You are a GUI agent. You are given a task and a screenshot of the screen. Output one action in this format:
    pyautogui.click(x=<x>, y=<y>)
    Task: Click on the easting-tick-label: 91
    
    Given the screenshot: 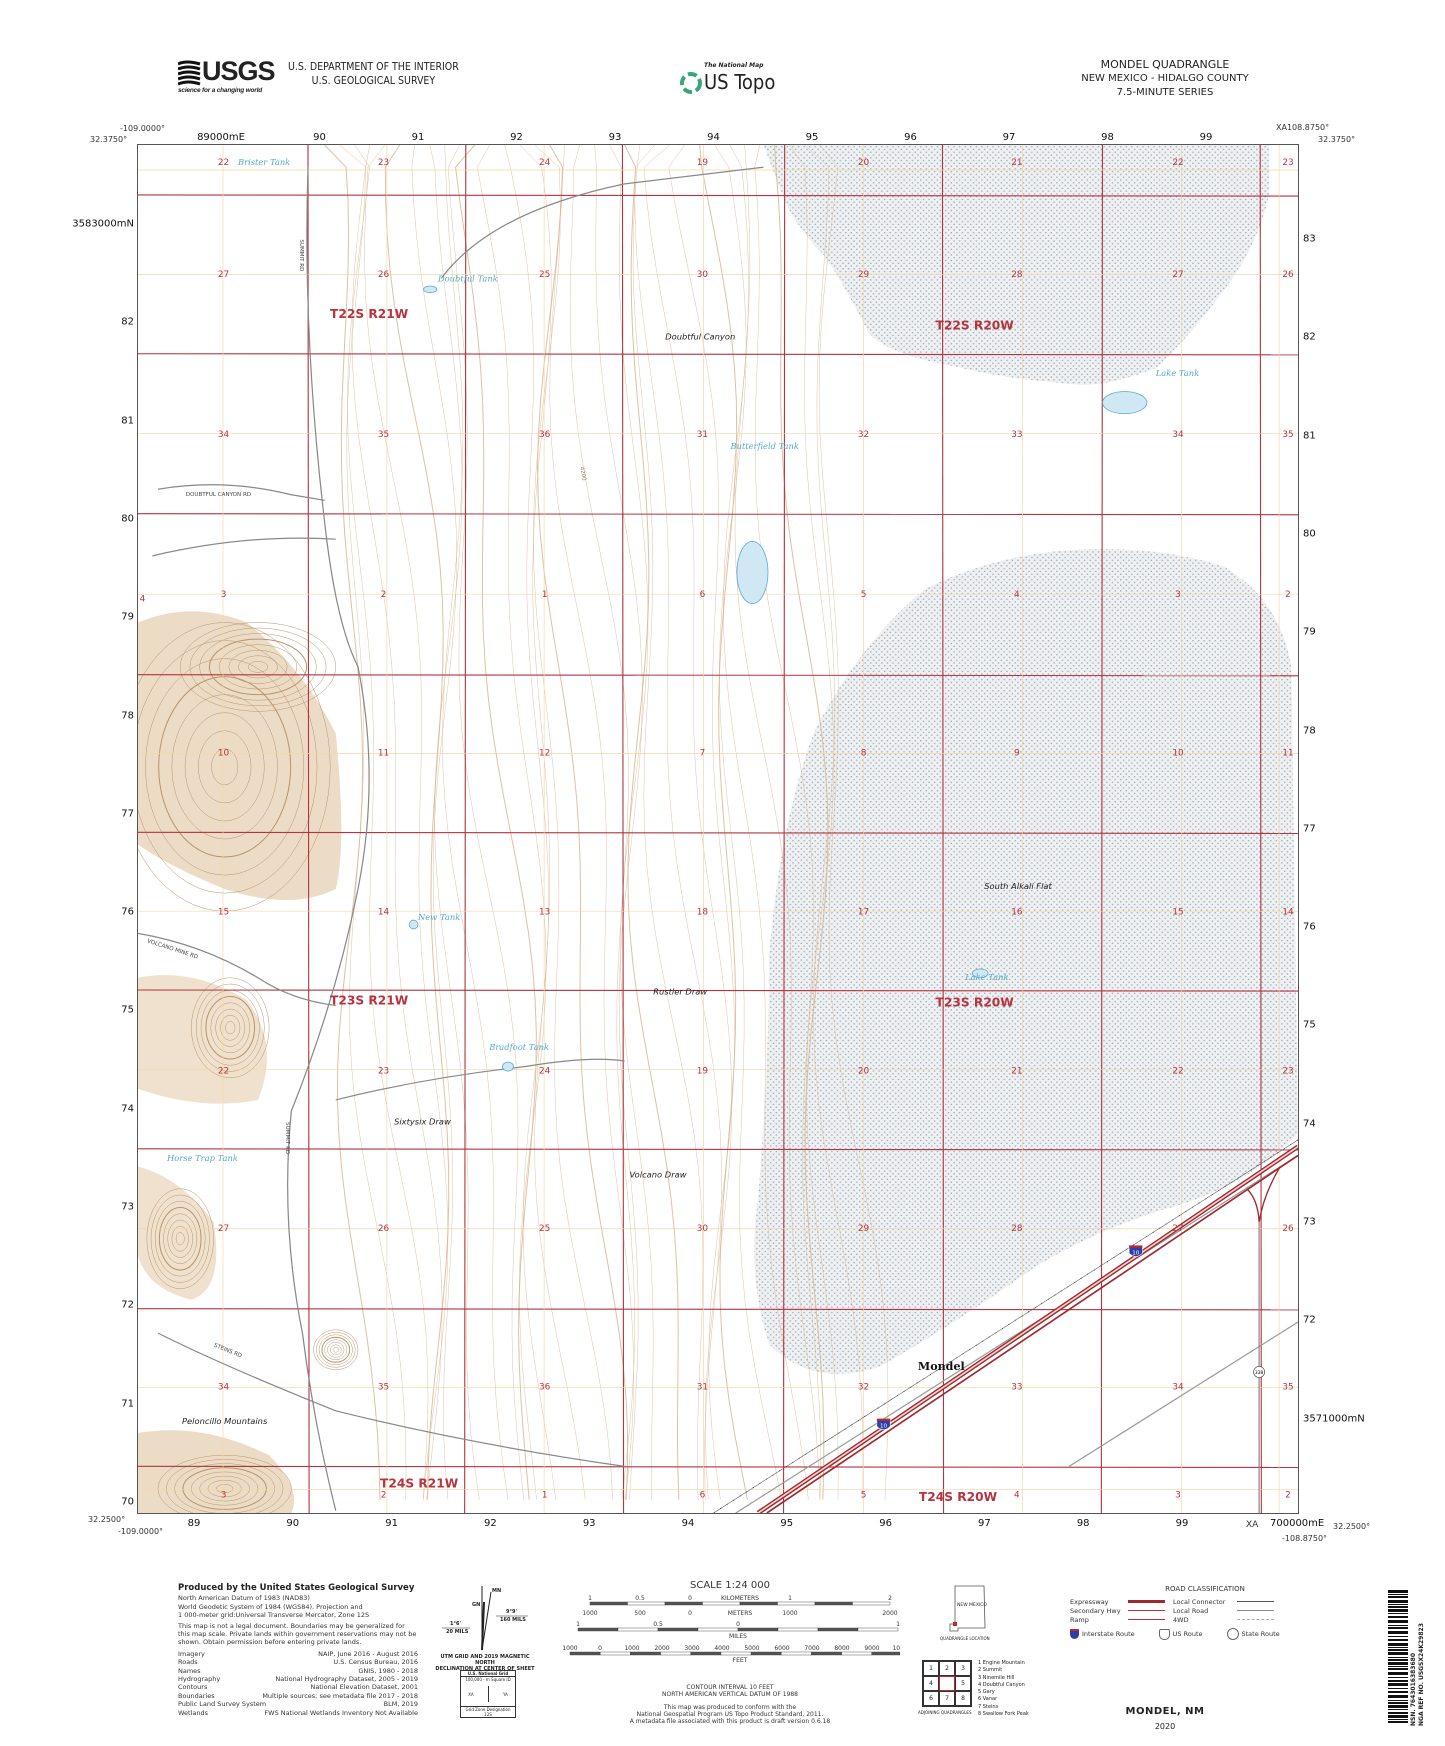 What is the action you would take?
    pyautogui.click(x=391, y=1523)
    